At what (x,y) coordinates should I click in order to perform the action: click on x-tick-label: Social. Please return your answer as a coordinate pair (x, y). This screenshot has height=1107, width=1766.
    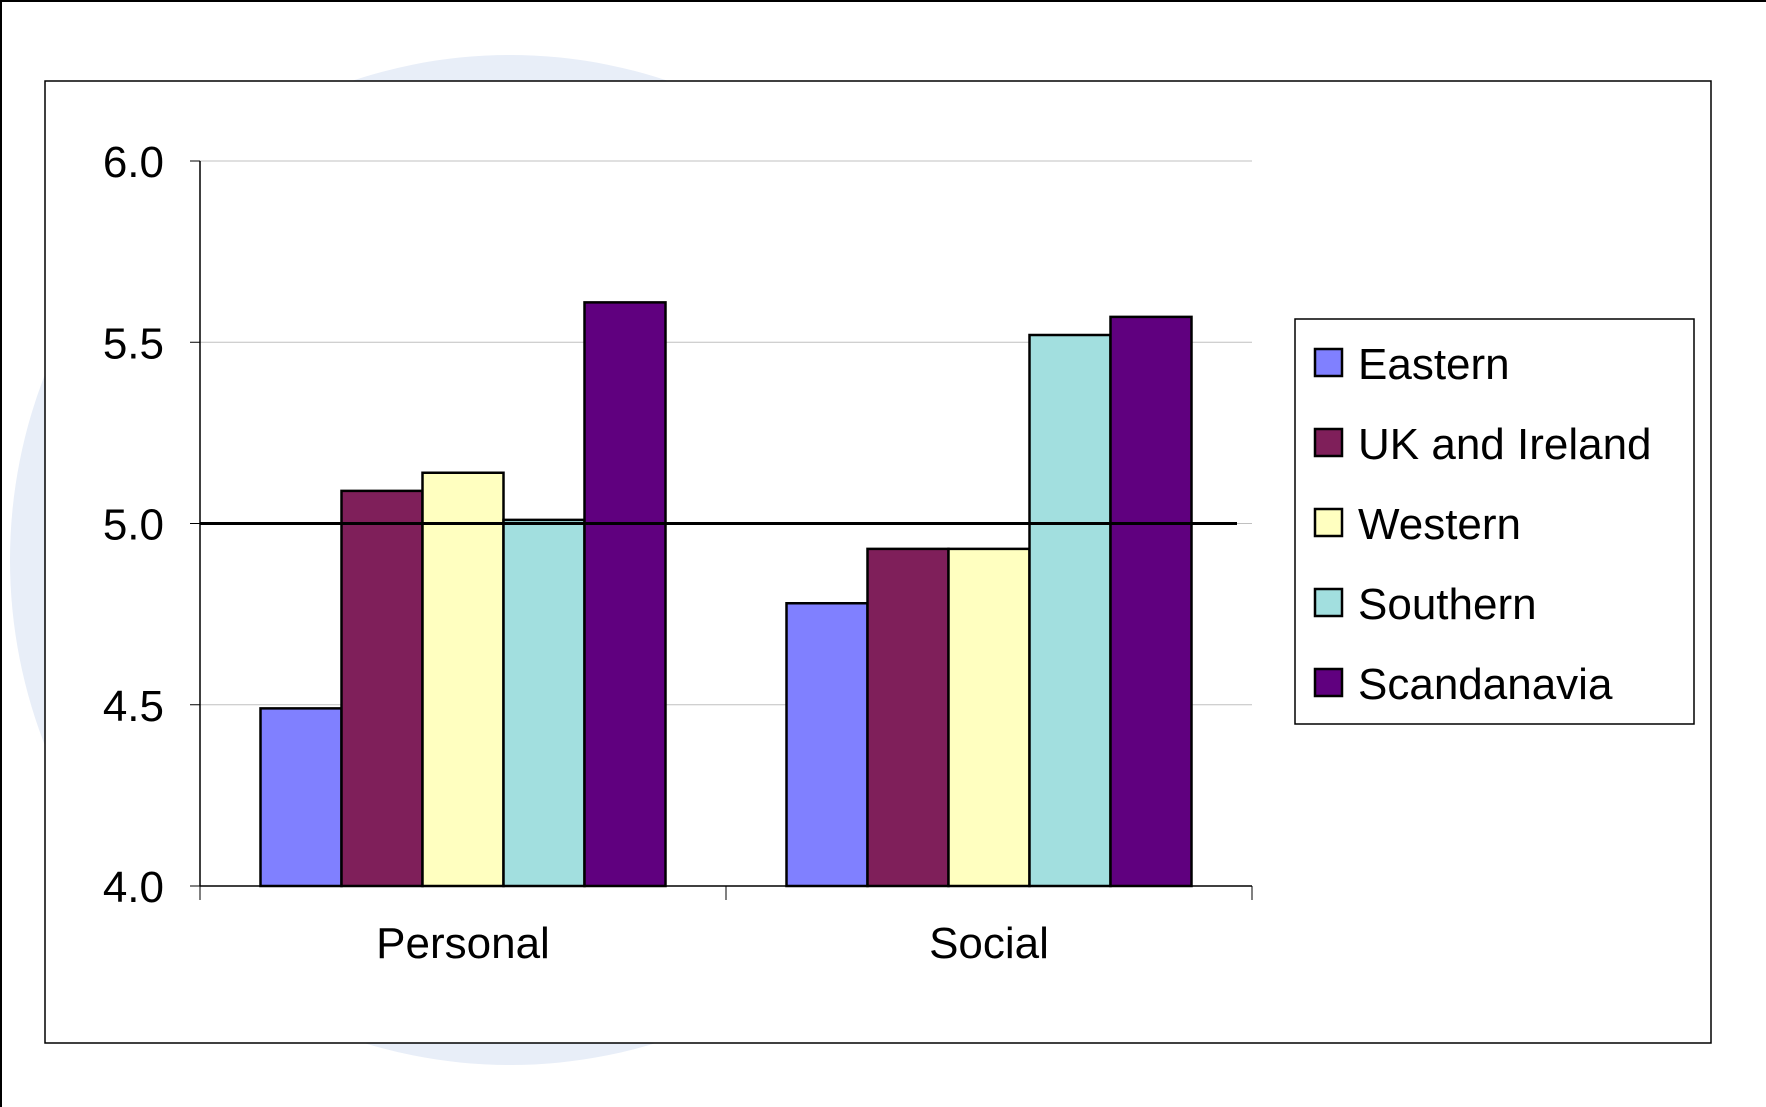
    Looking at the image, I should click on (989, 943).